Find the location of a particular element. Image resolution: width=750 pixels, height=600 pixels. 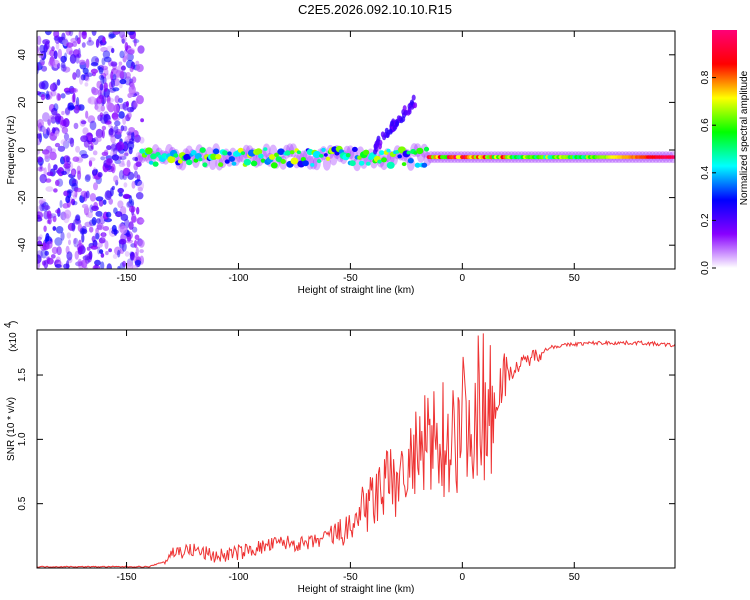

y-tick-label: 0.5 is located at coordinates (22, 503).